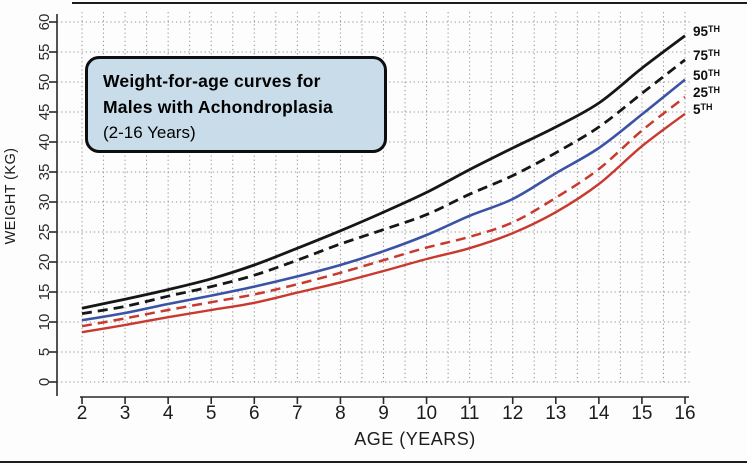  I want to click on y-tick-label: 40, so click(44, 142).